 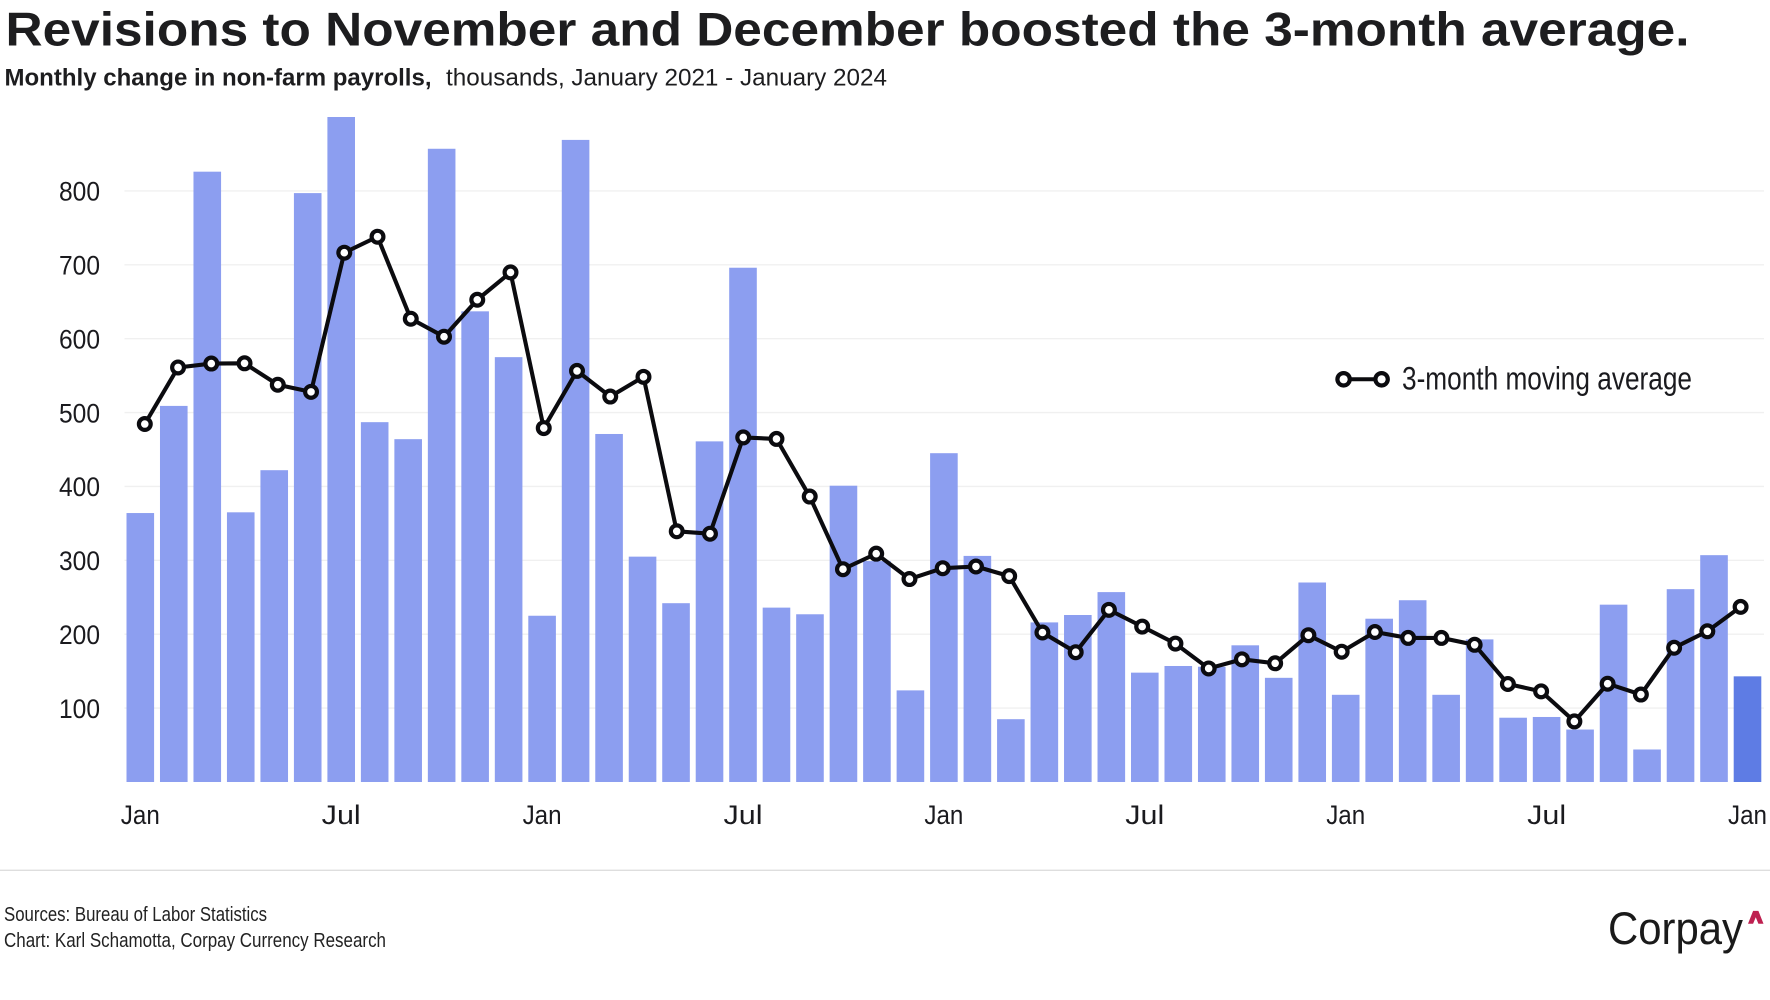 What do you see at coordinates (79, 487) in the screenshot?
I see `svg-text: 400` at bounding box center [79, 487].